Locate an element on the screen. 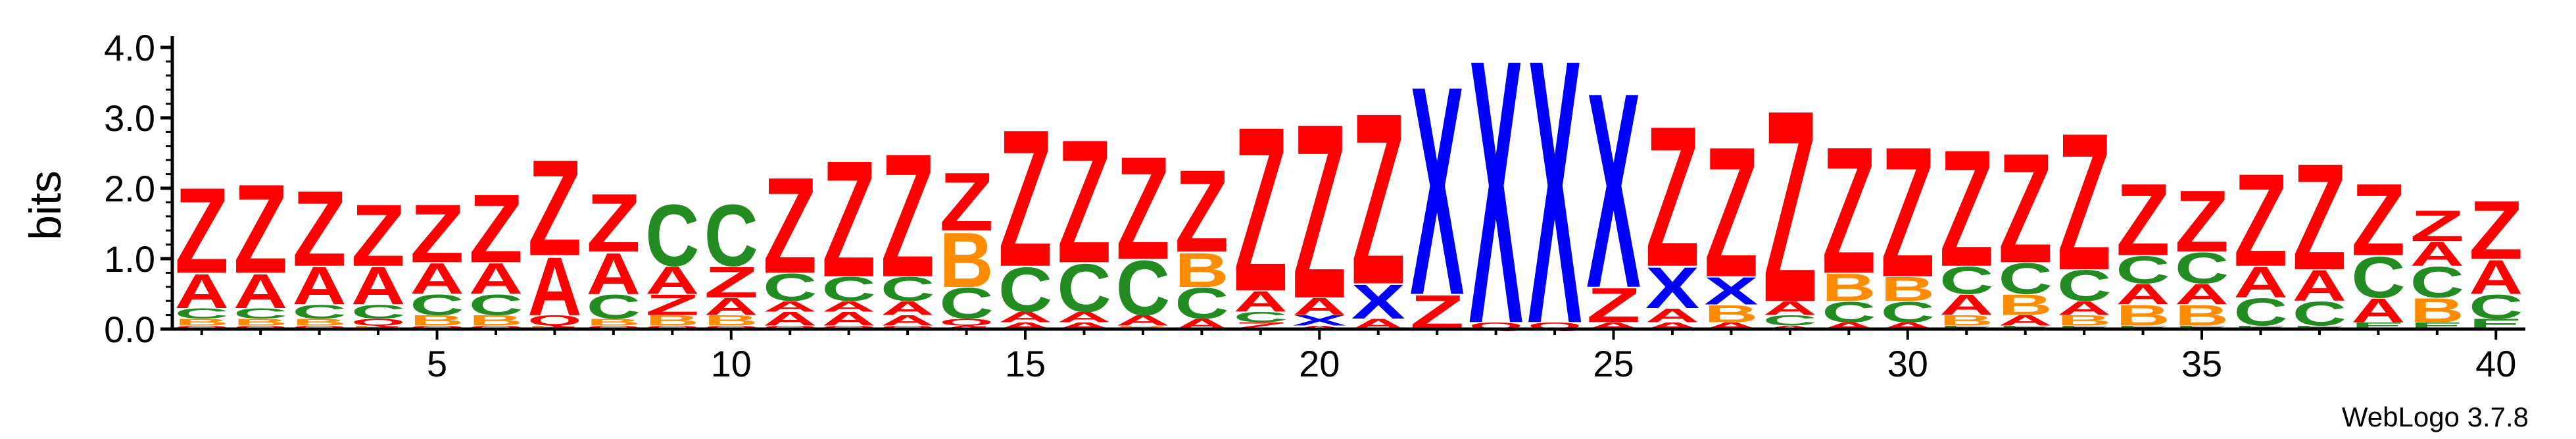  glyph-pos29-Z-3: Z is located at coordinates (1849, 210).